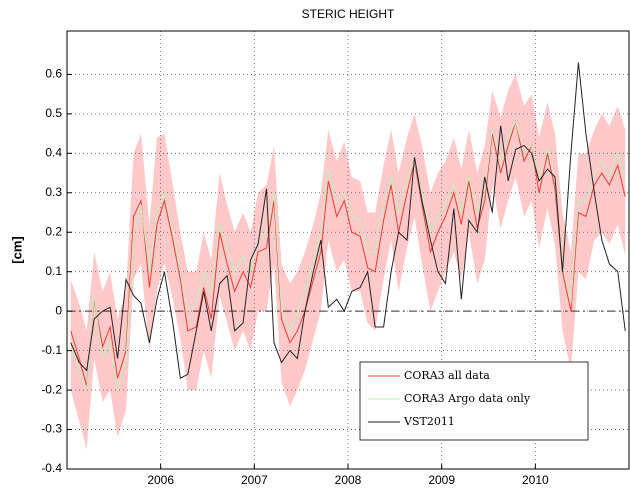 The image size is (630, 492). What do you see at coordinates (348, 480) in the screenshot?
I see `x-tick-label: 2008` at bounding box center [348, 480].